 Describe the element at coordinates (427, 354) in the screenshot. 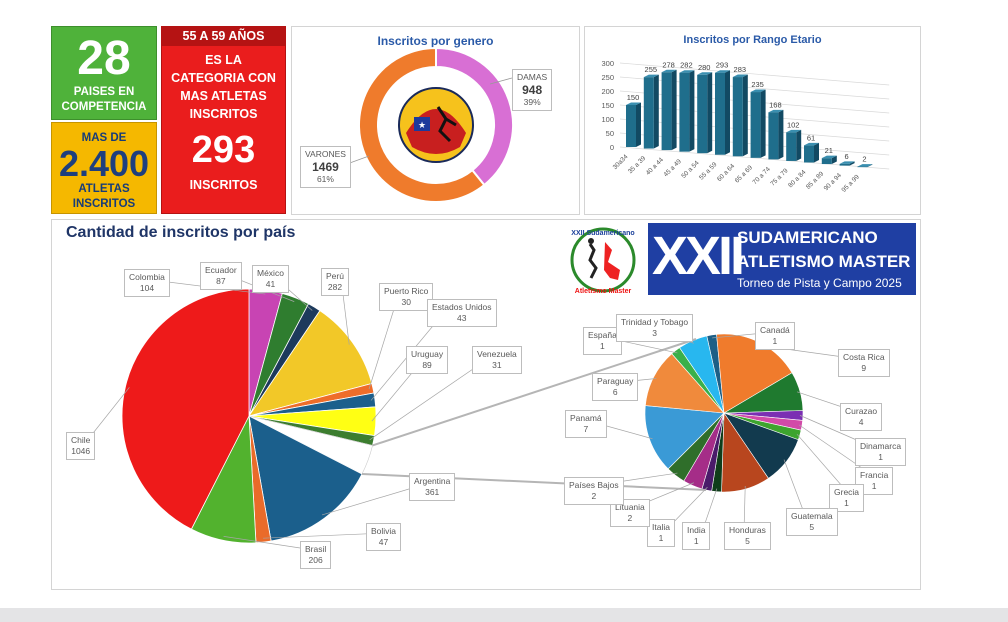

I see `label-name: Uruguay` at that location.